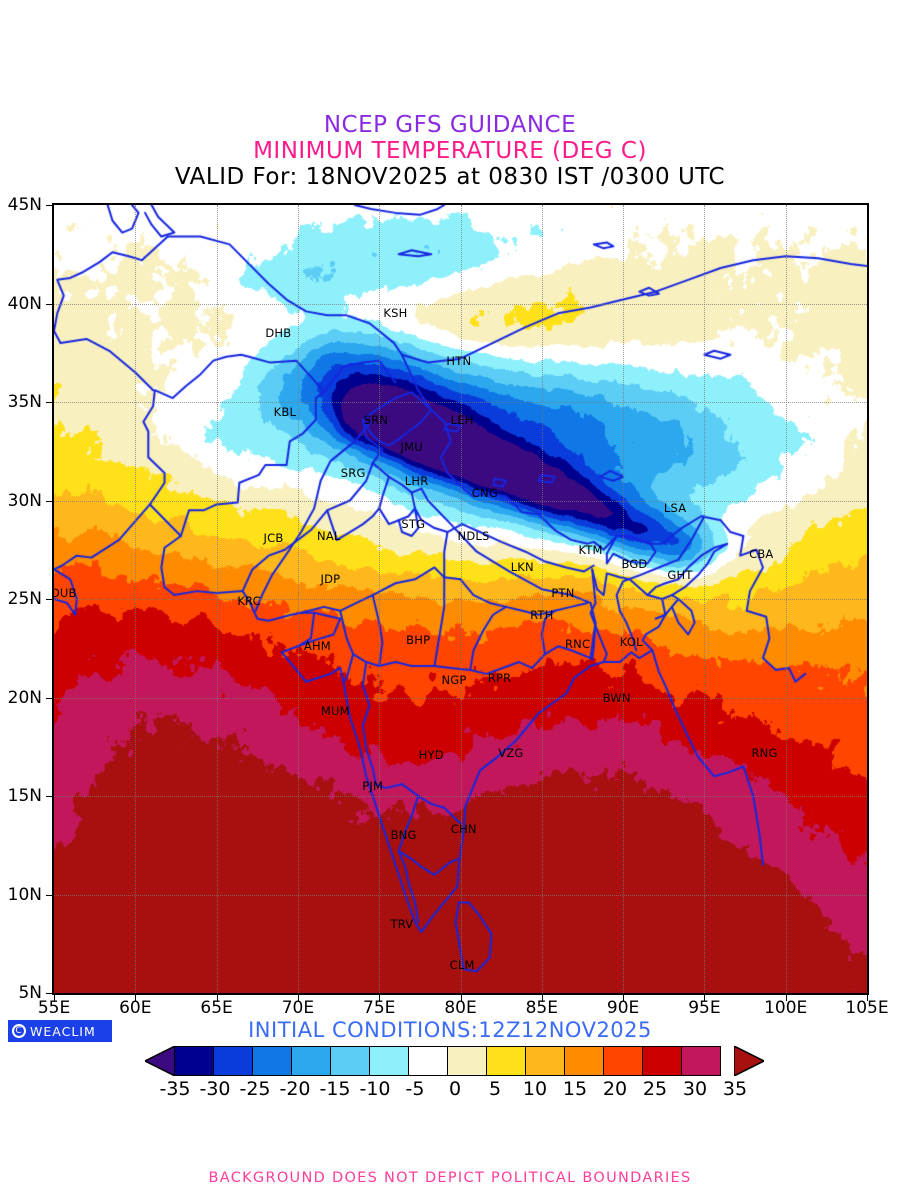 This screenshot has height=1200, width=900. What do you see at coordinates (615, 1089) in the screenshot?
I see `colorbar-tick-label: 20` at bounding box center [615, 1089].